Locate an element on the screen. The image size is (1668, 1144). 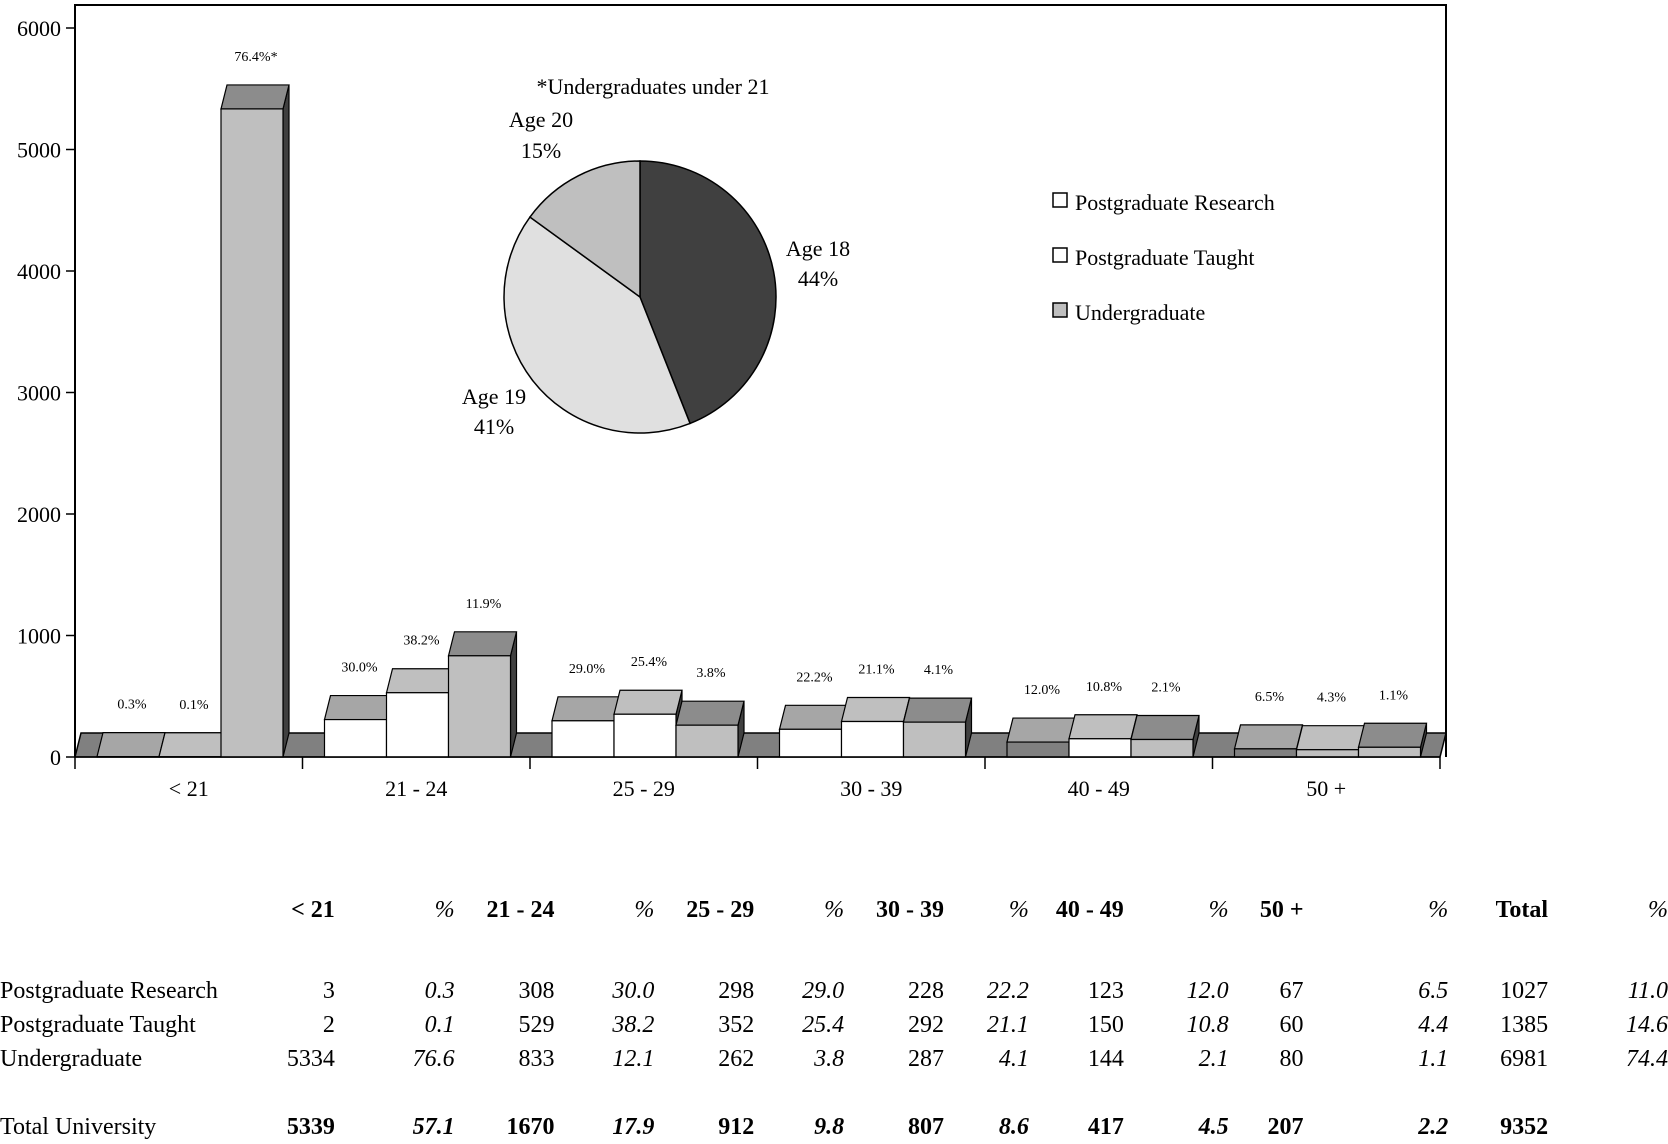
y-tick-label: 3000 is located at coordinates (39, 393).